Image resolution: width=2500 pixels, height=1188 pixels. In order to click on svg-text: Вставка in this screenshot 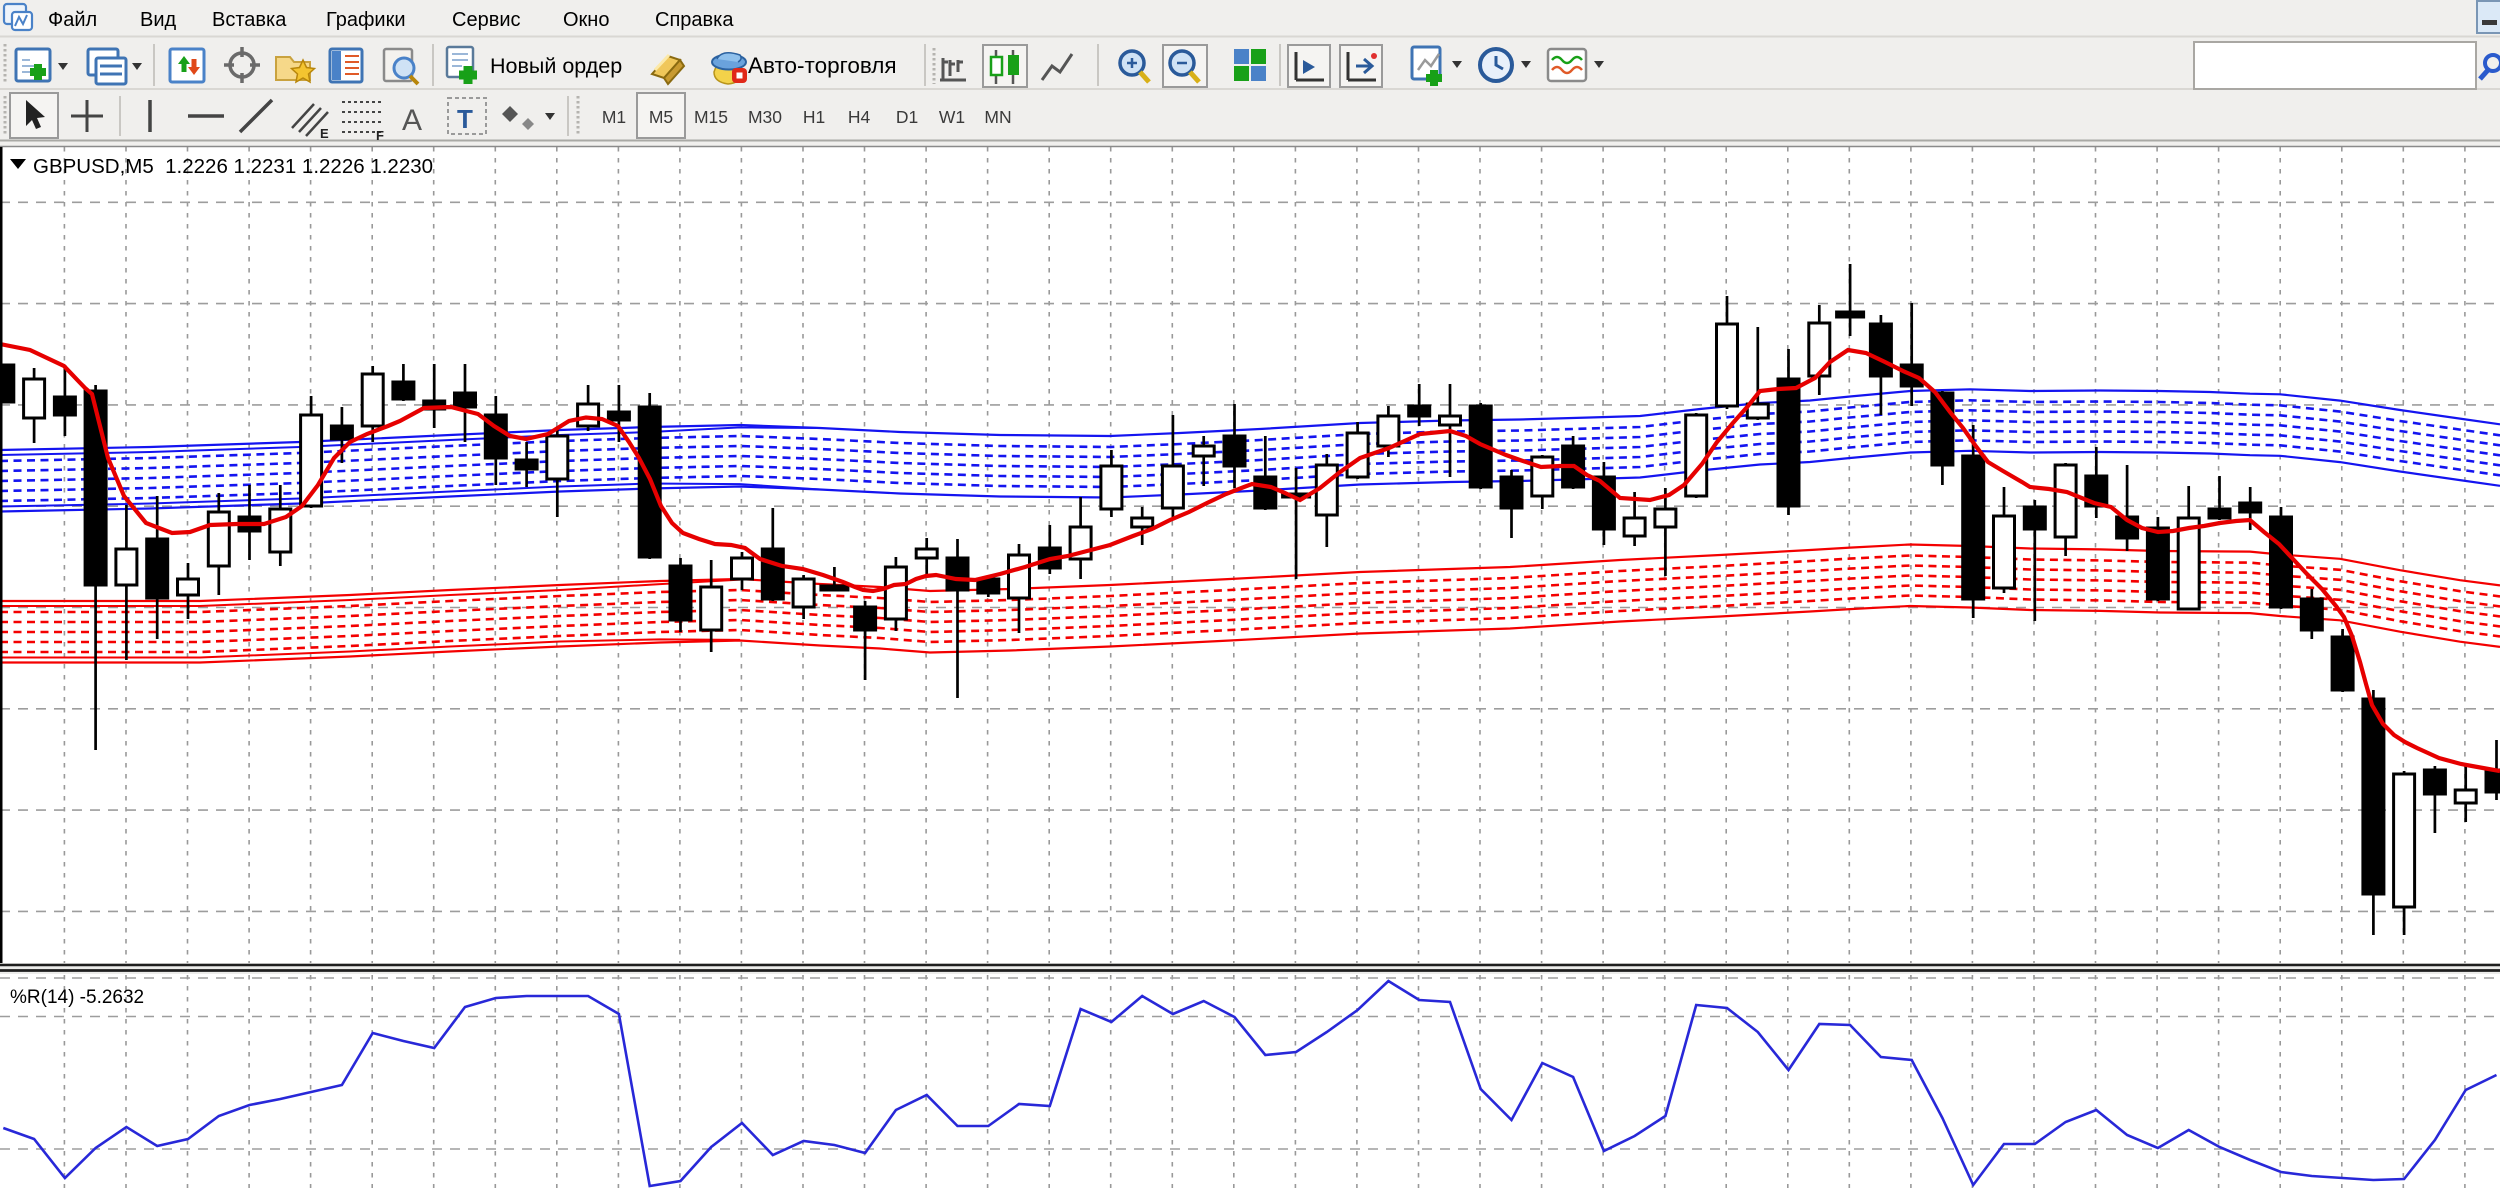, I will do `click(249, 20)`.